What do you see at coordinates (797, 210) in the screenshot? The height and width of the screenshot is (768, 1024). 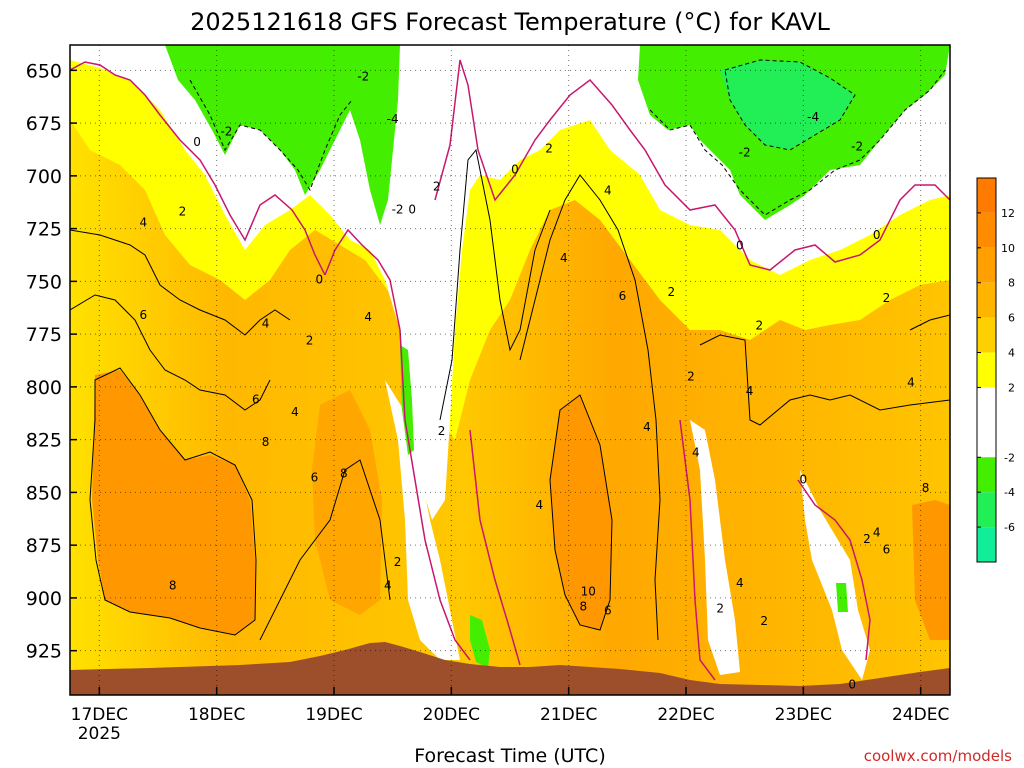 I see `freezing-line-right` at bounding box center [797, 210].